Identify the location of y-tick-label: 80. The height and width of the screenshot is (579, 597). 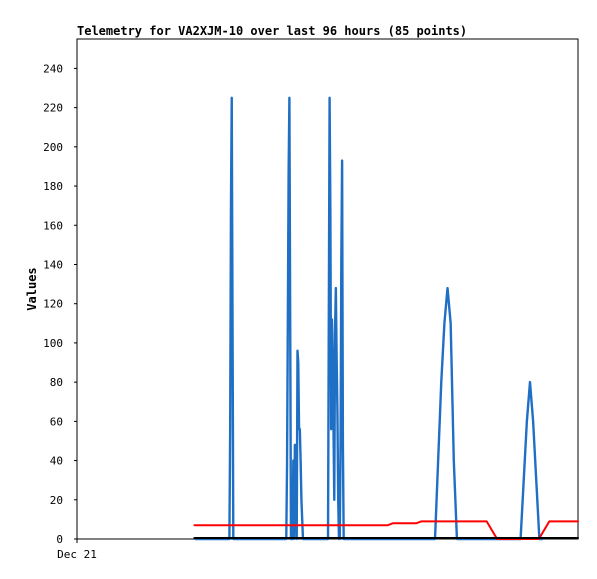
(56, 382).